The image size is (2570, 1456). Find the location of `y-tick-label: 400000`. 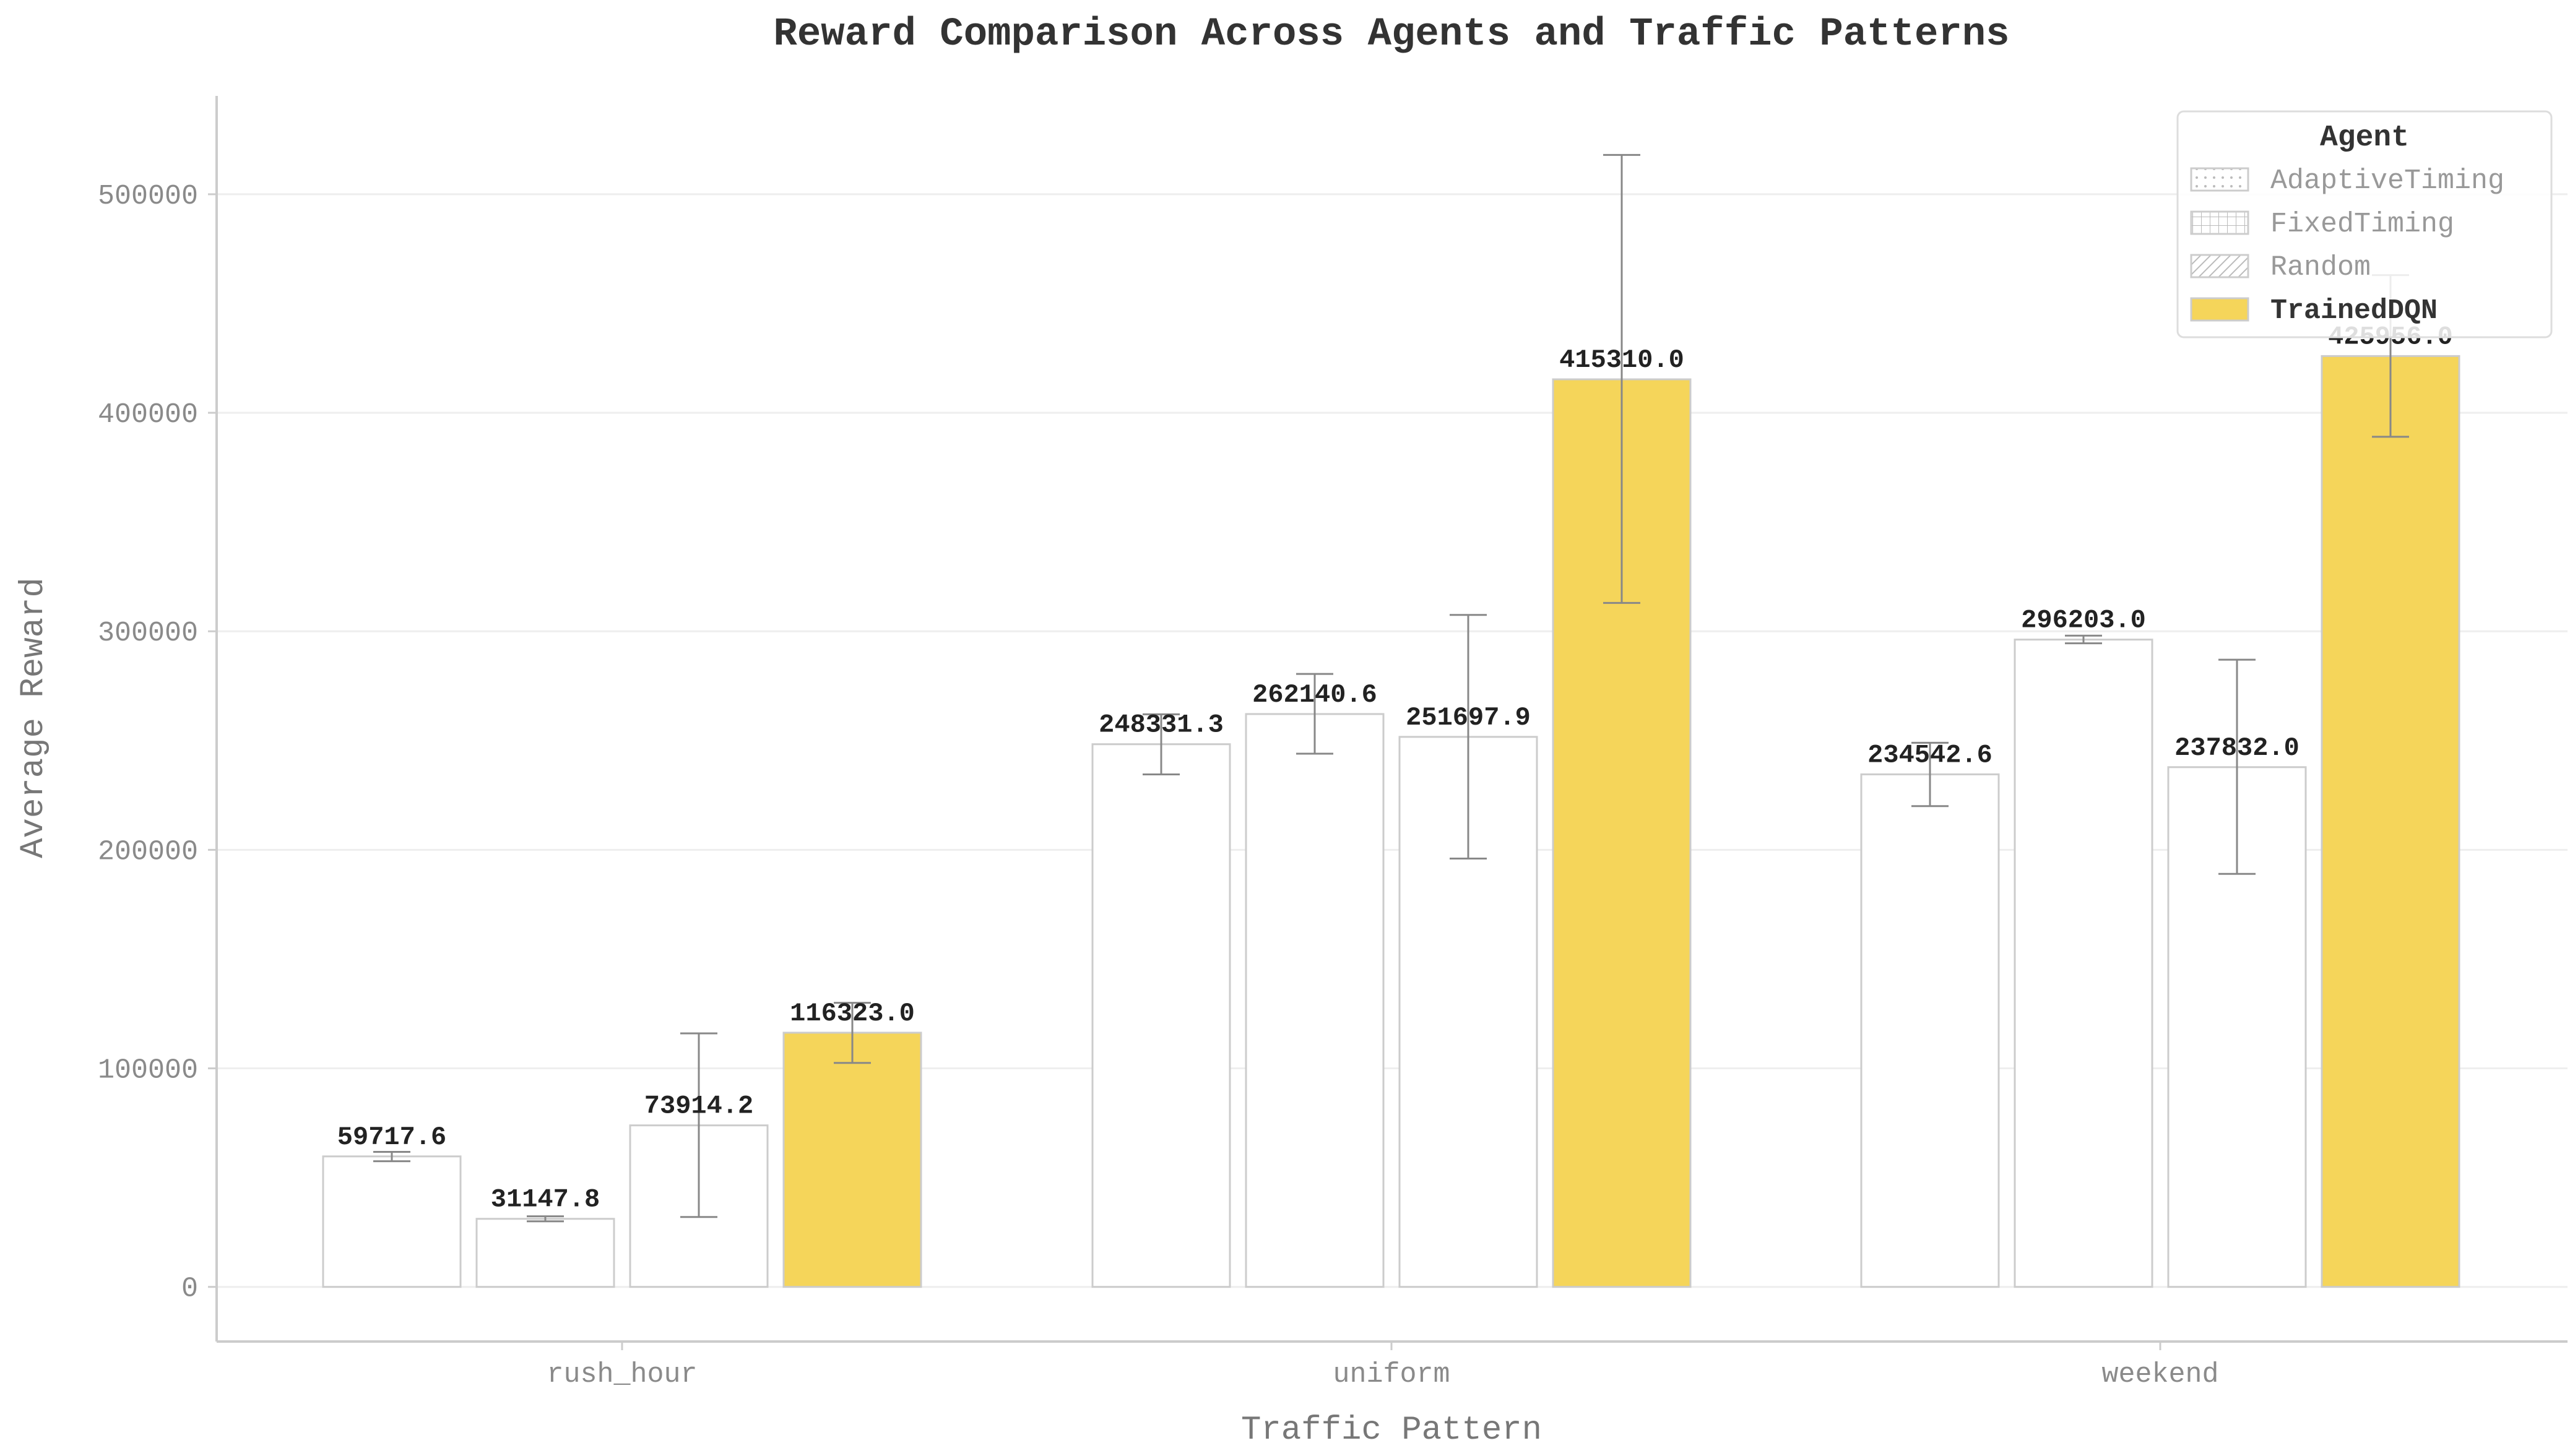

y-tick-label: 400000 is located at coordinates (148, 415).